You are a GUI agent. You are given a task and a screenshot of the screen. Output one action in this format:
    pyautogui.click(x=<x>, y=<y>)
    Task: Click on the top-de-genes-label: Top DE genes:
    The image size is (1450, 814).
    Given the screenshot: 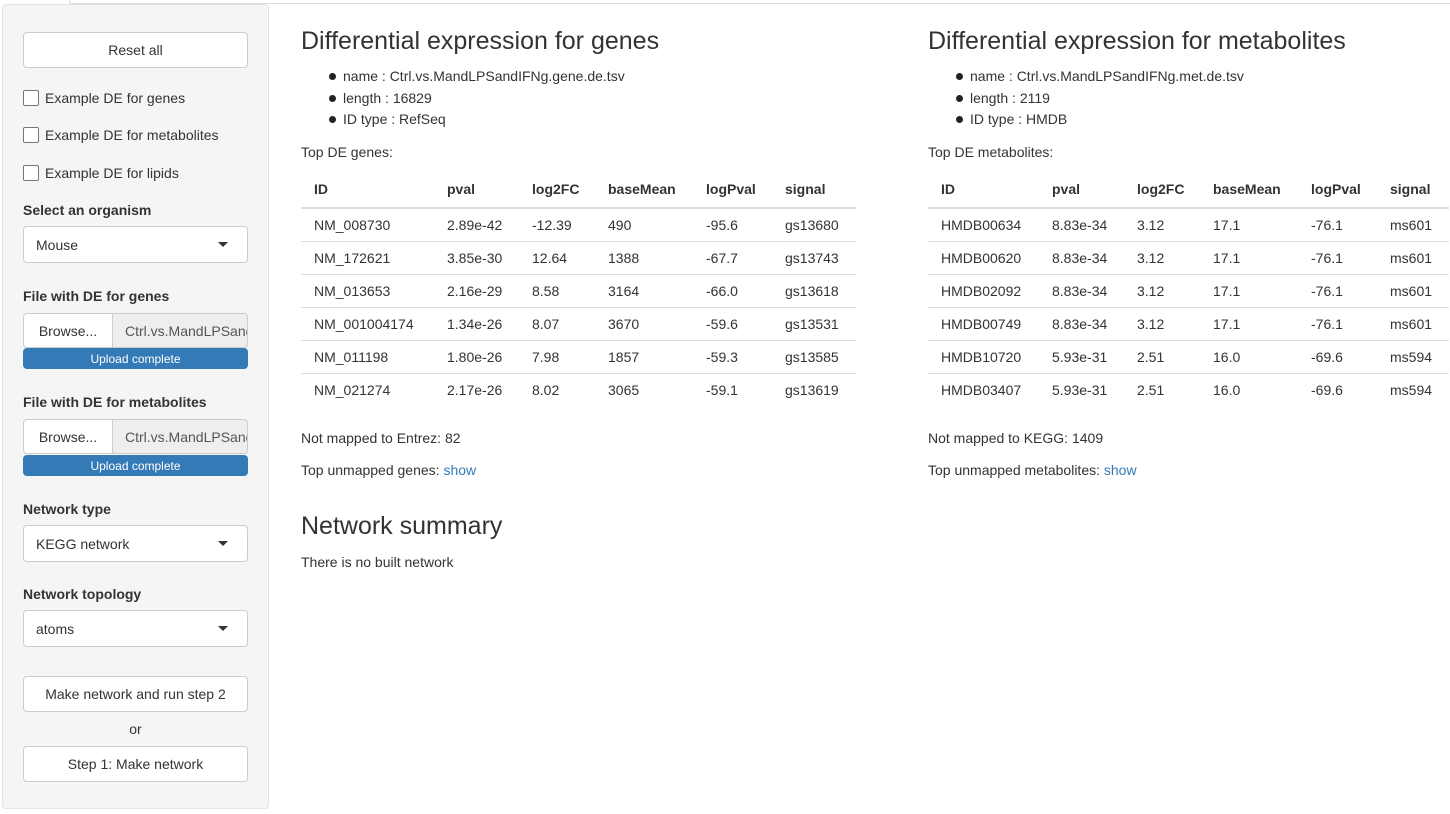 What is the action you would take?
    pyautogui.click(x=347, y=152)
    